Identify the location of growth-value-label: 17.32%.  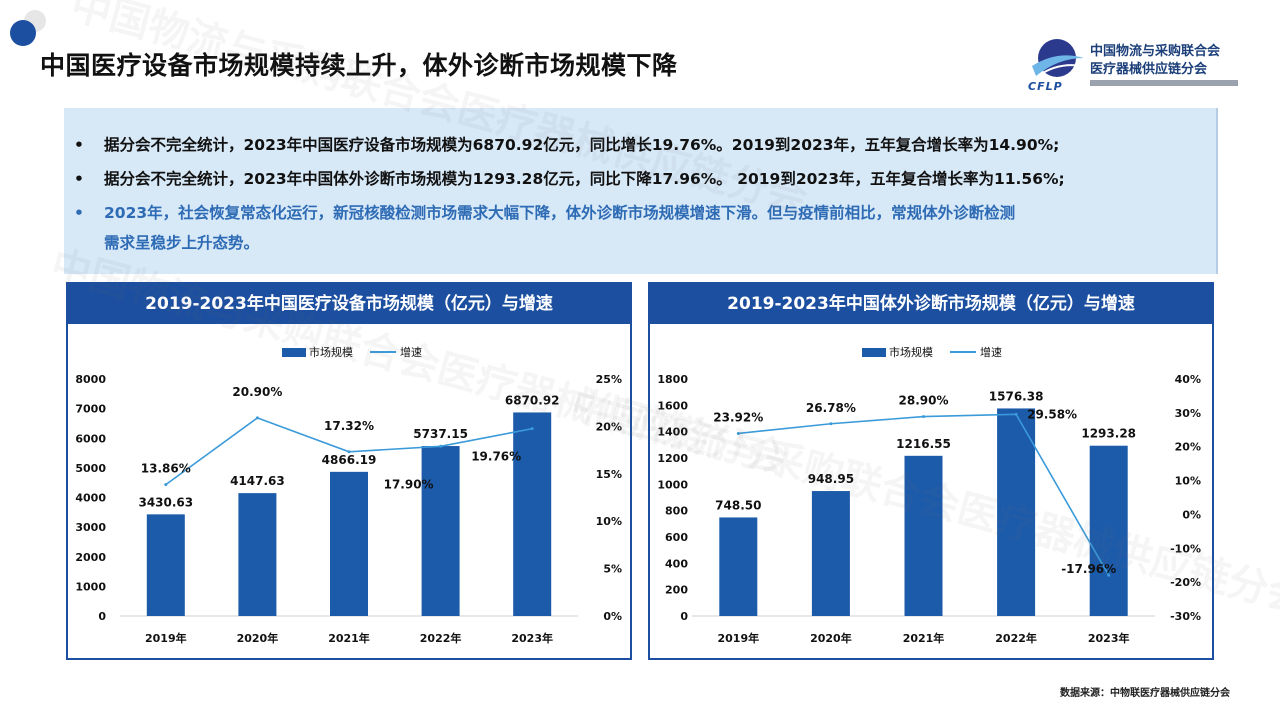
(349, 426).